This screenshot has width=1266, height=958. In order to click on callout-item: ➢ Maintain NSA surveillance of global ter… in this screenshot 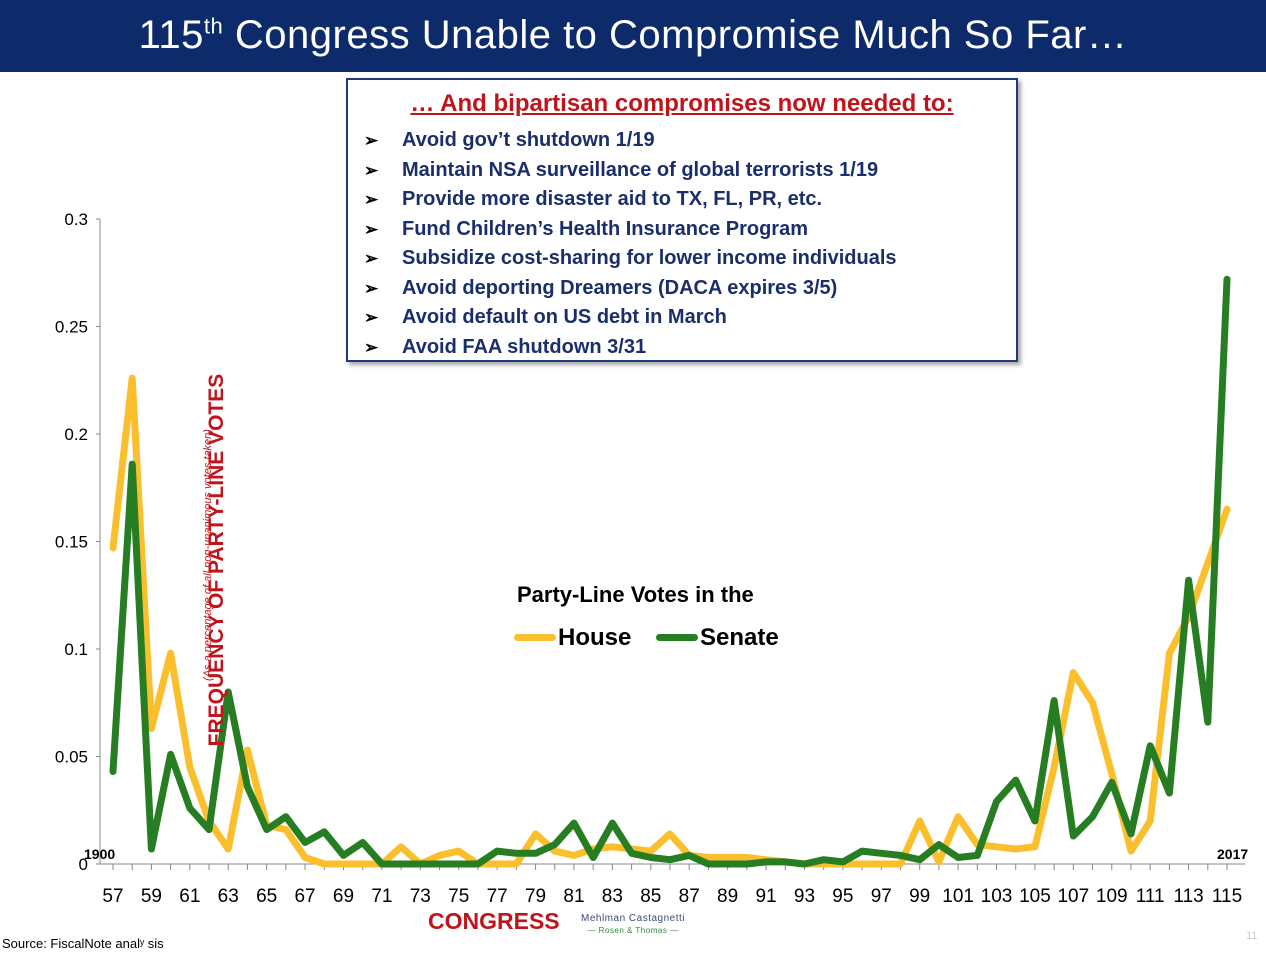, I will do `click(630, 171)`.